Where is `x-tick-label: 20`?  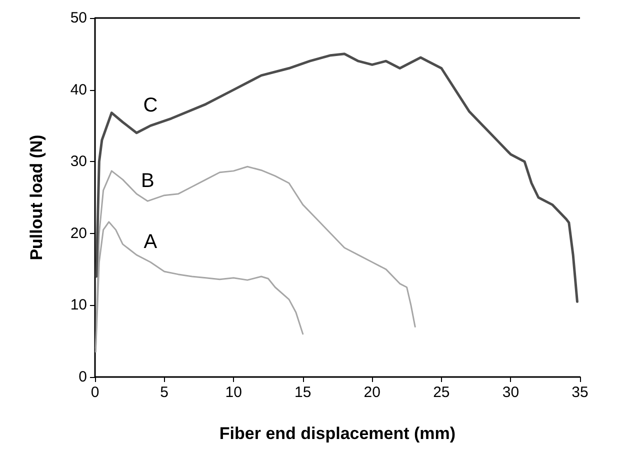
x-tick-label: 20 is located at coordinates (372, 392).